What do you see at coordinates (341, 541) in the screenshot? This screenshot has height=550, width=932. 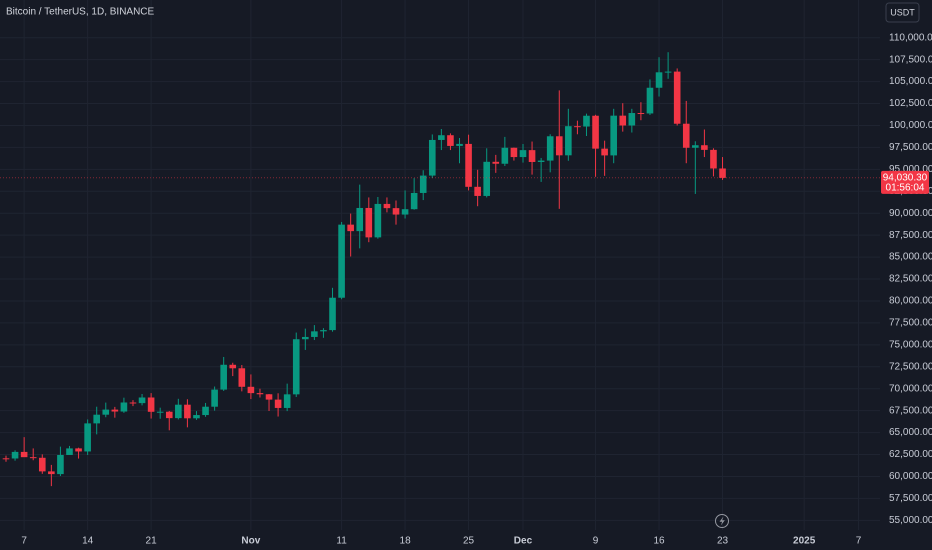 I see `x-tick-label: 11` at bounding box center [341, 541].